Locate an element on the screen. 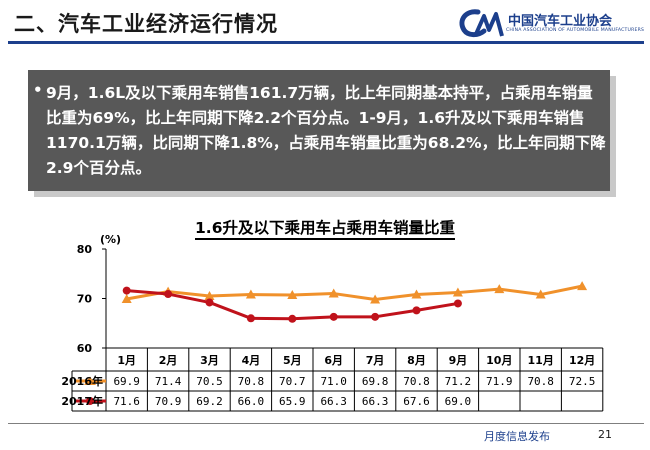  data-value-label: 66.0 is located at coordinates (251, 401).